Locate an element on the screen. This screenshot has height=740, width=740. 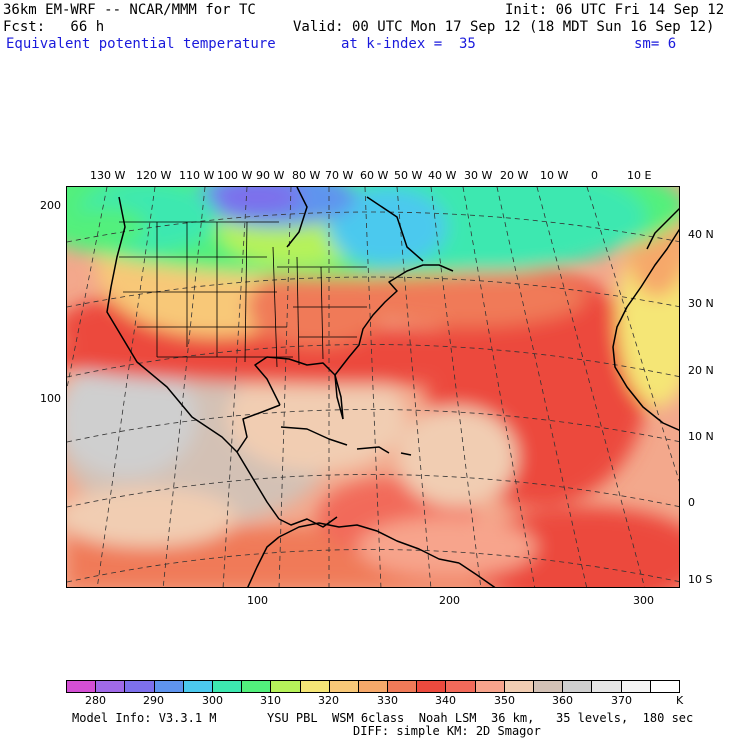
legend-unit-label: K is located at coordinates (680, 700).